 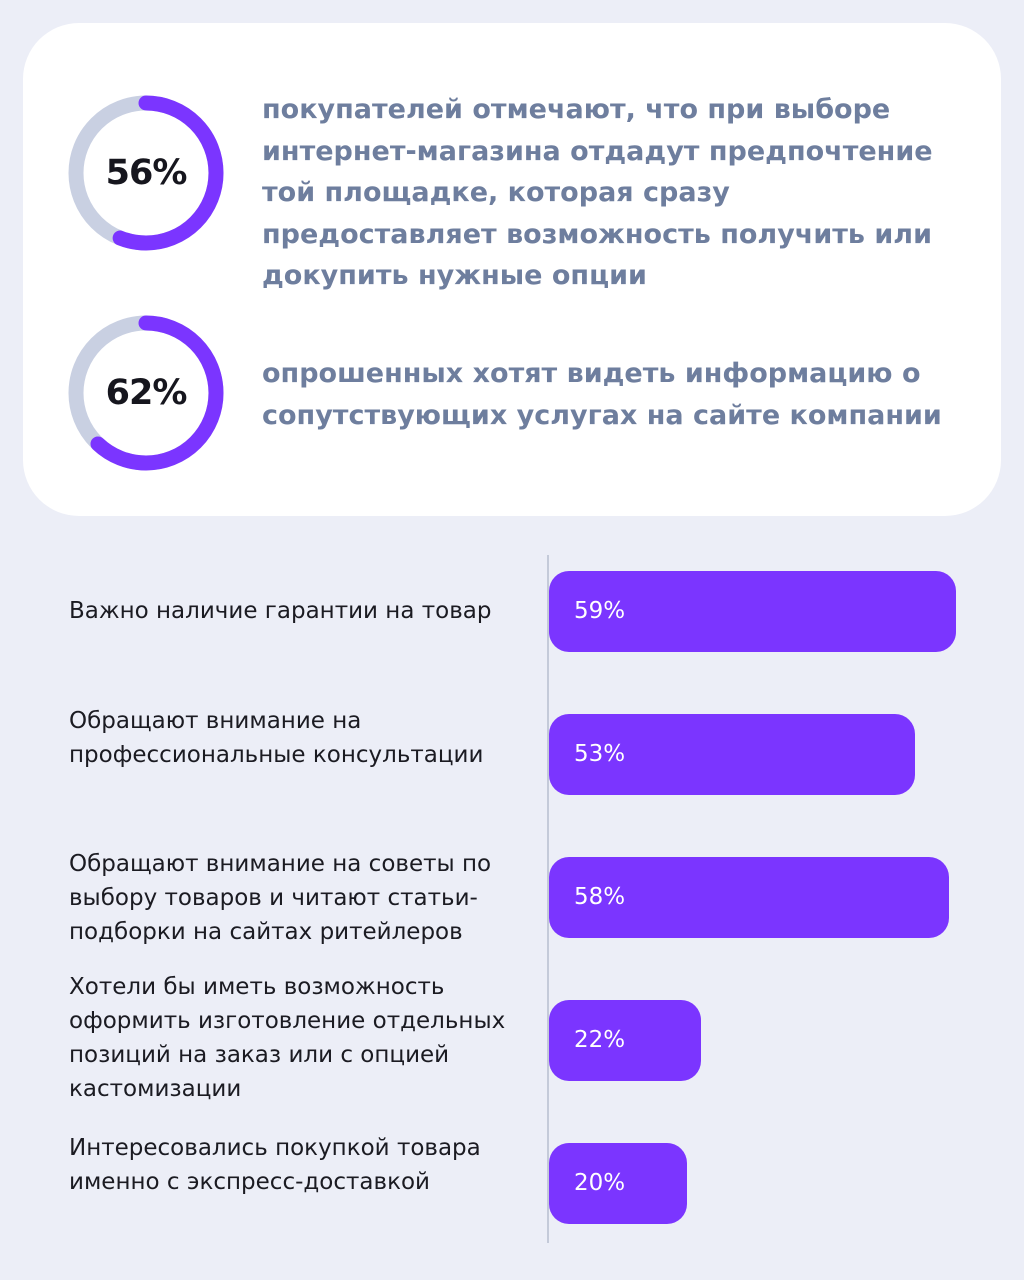 What do you see at coordinates (600, 611) in the screenshot?
I see `bar-value-label: 59%` at bounding box center [600, 611].